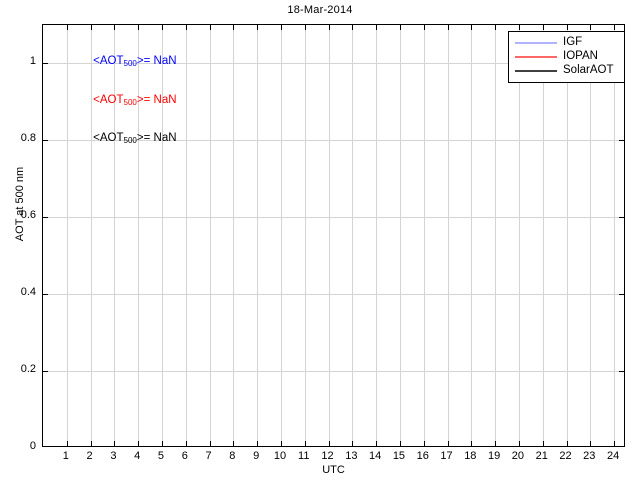 This screenshot has width=640, height=480. Describe the element at coordinates (446, 456) in the screenshot. I see `x-tick-label: 17` at that location.